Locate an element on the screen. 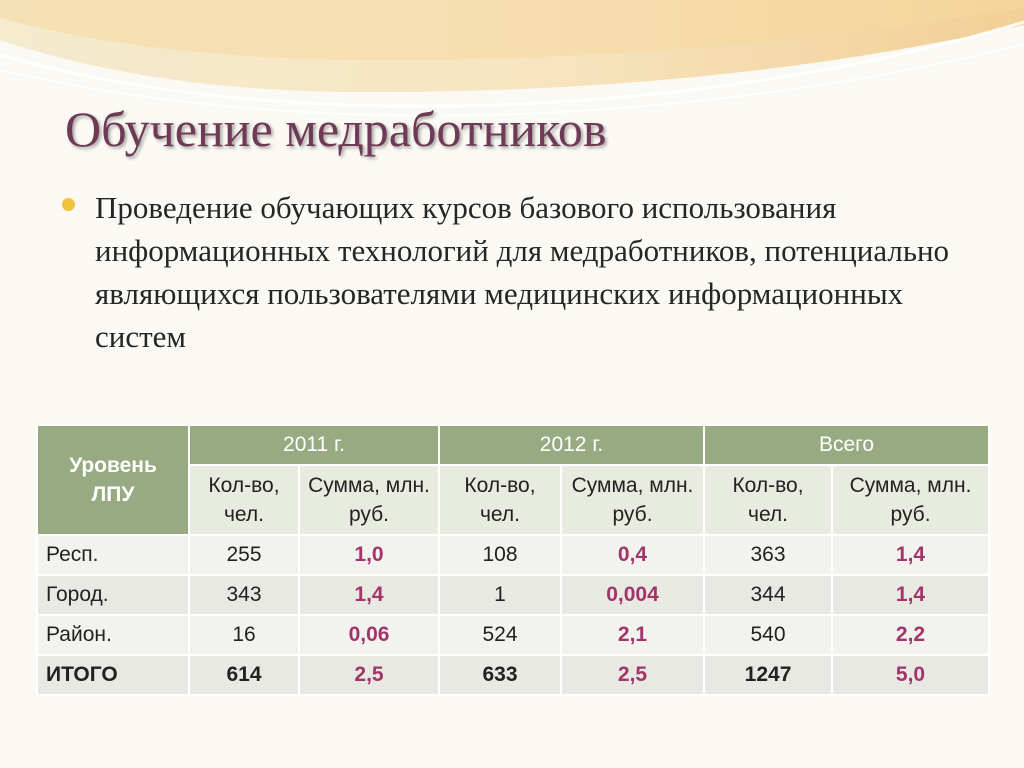  cell-sum: 2,1 is located at coordinates (632, 635).